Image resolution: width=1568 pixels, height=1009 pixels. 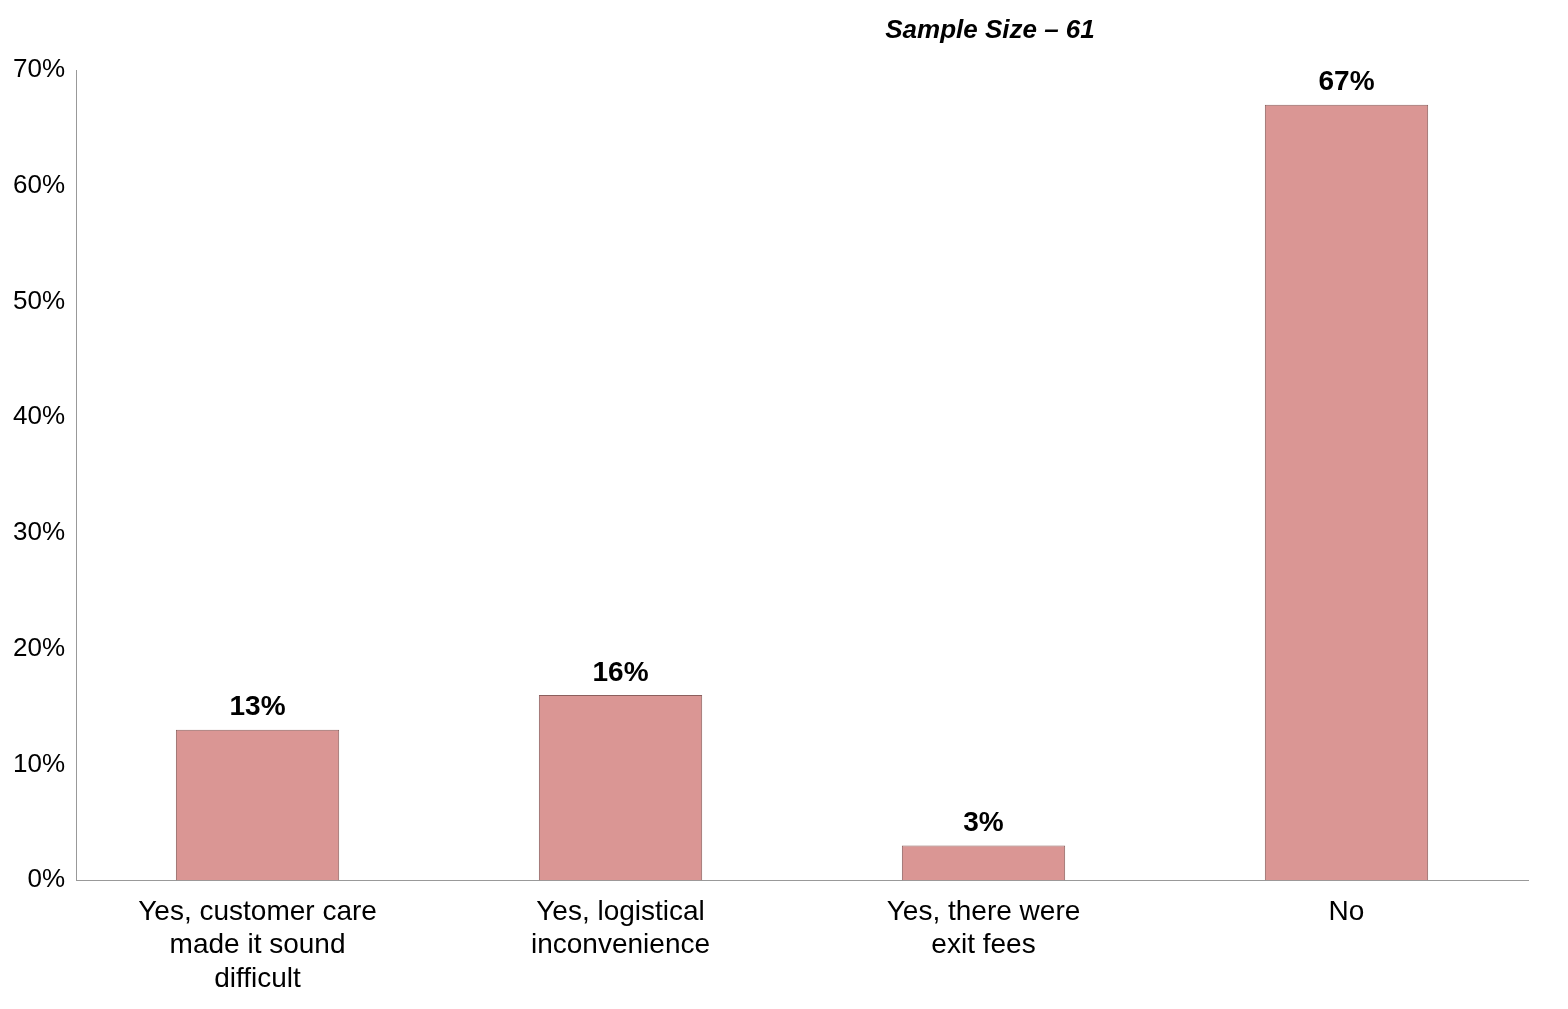 I want to click on x-tick-label: No, so click(x=1346, y=910).